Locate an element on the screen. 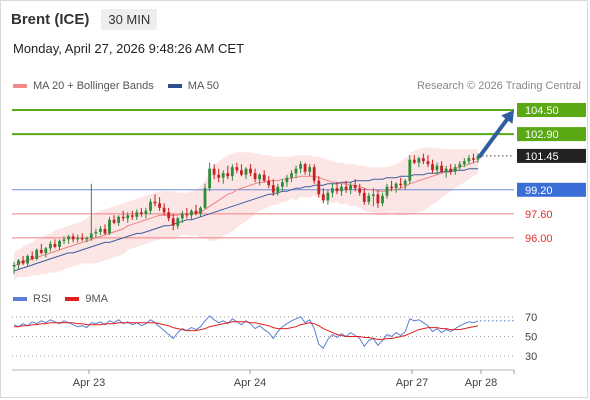 This screenshot has height=400, width=590. instrument-title: Brent (ICE) is located at coordinates (50, 19).